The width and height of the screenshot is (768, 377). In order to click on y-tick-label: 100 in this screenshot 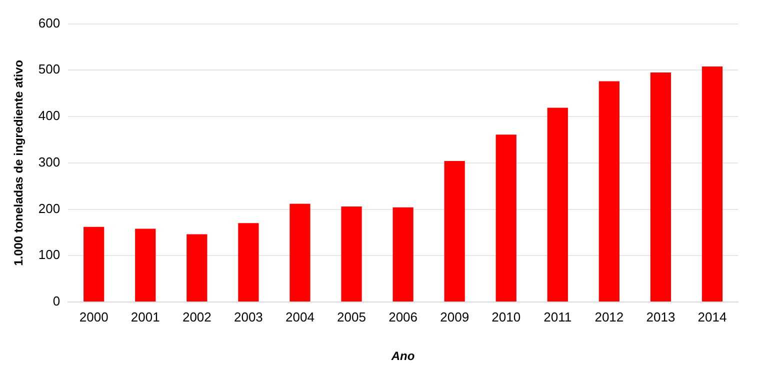, I will do `click(49, 254)`.